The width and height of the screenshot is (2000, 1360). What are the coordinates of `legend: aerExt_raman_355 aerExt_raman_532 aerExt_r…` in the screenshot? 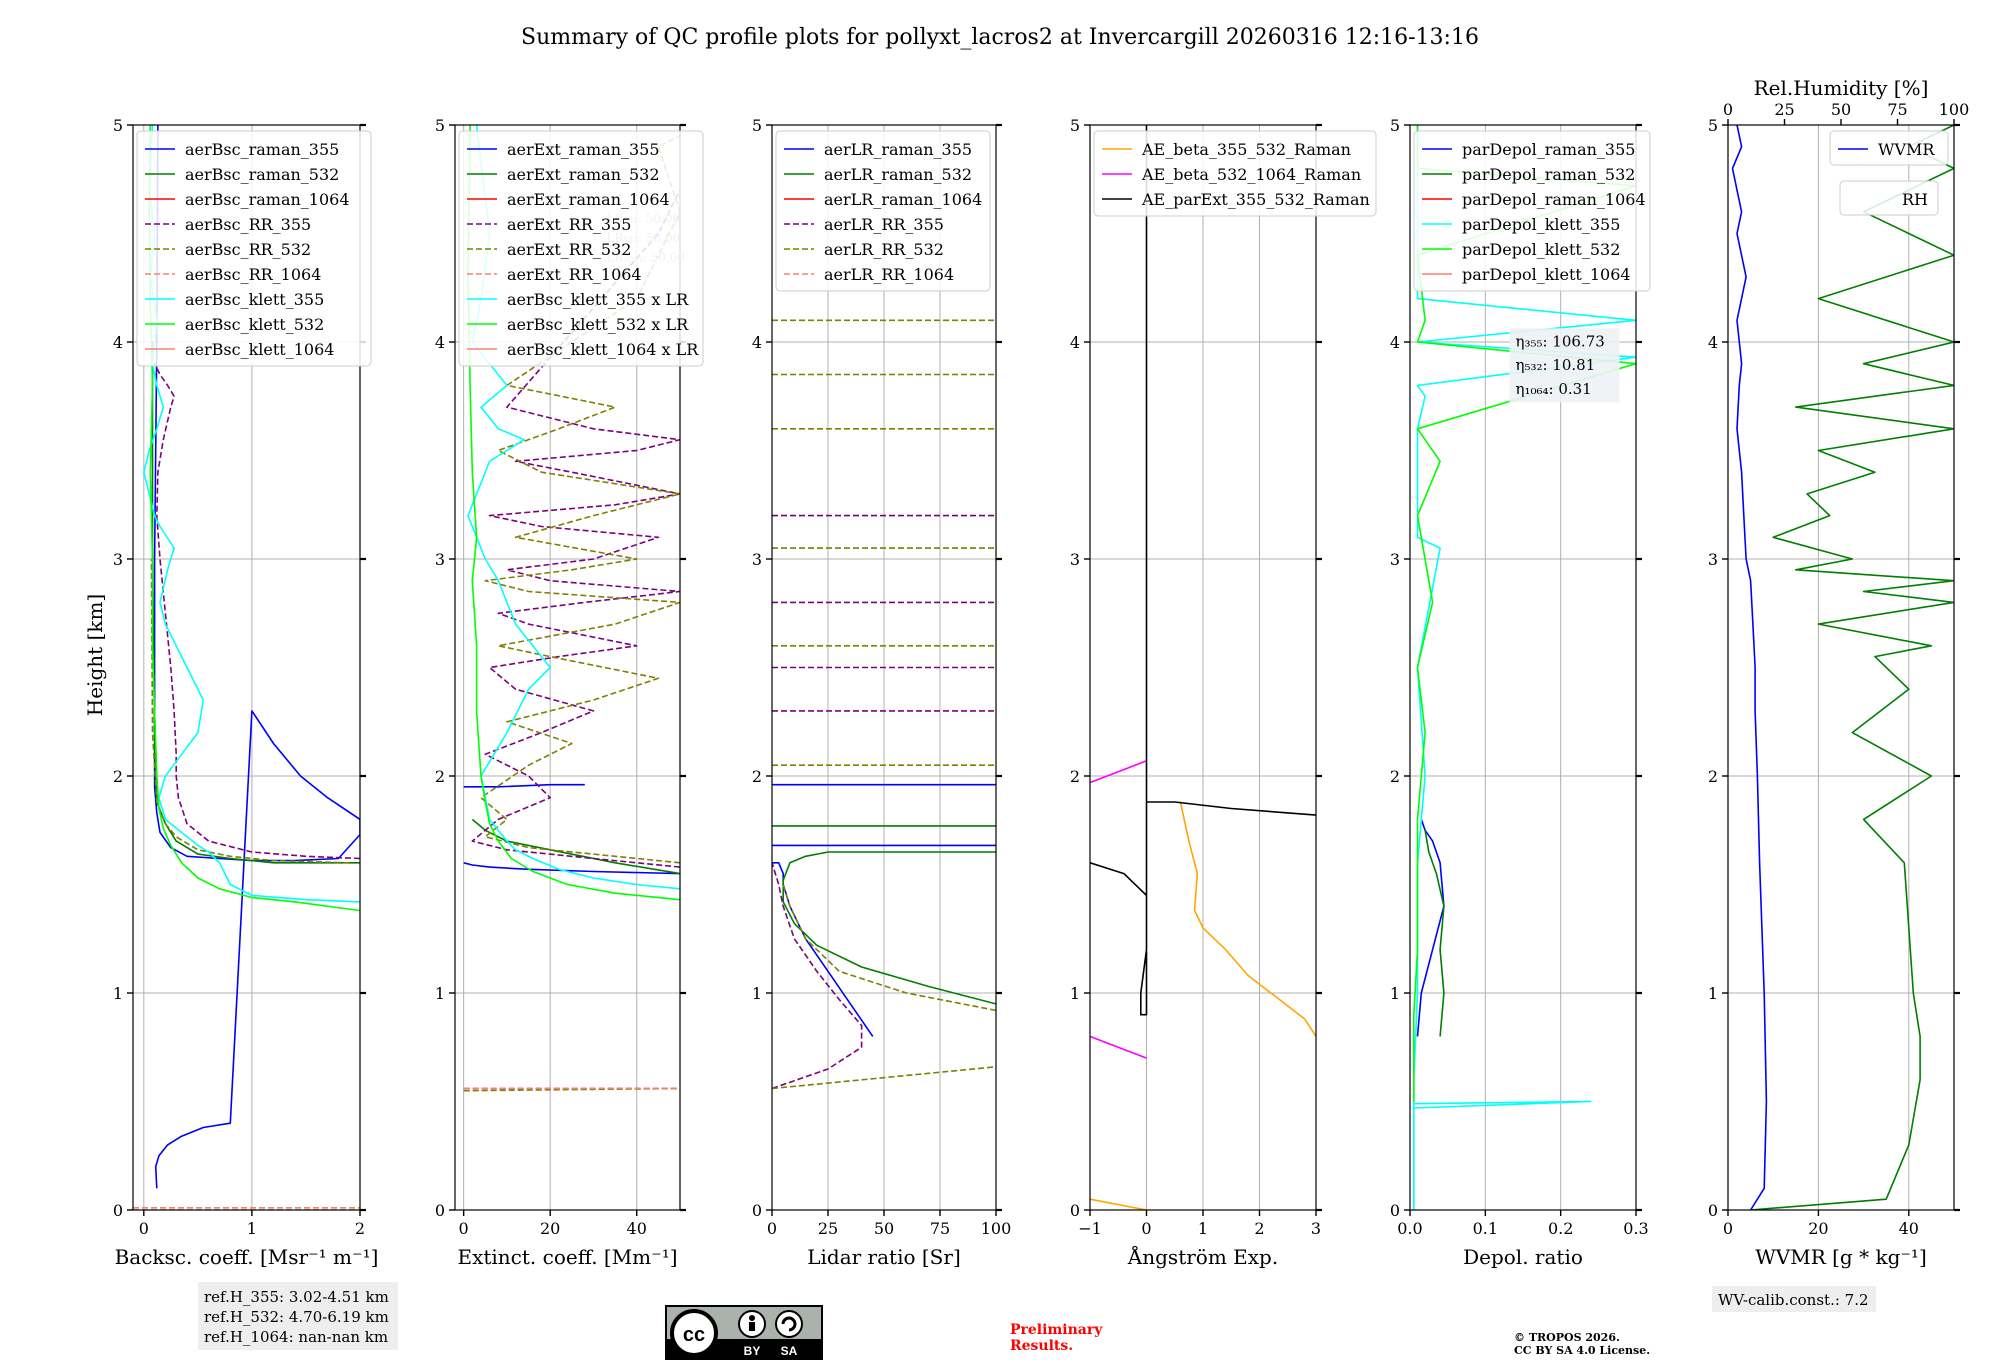 It's located at (581, 248).